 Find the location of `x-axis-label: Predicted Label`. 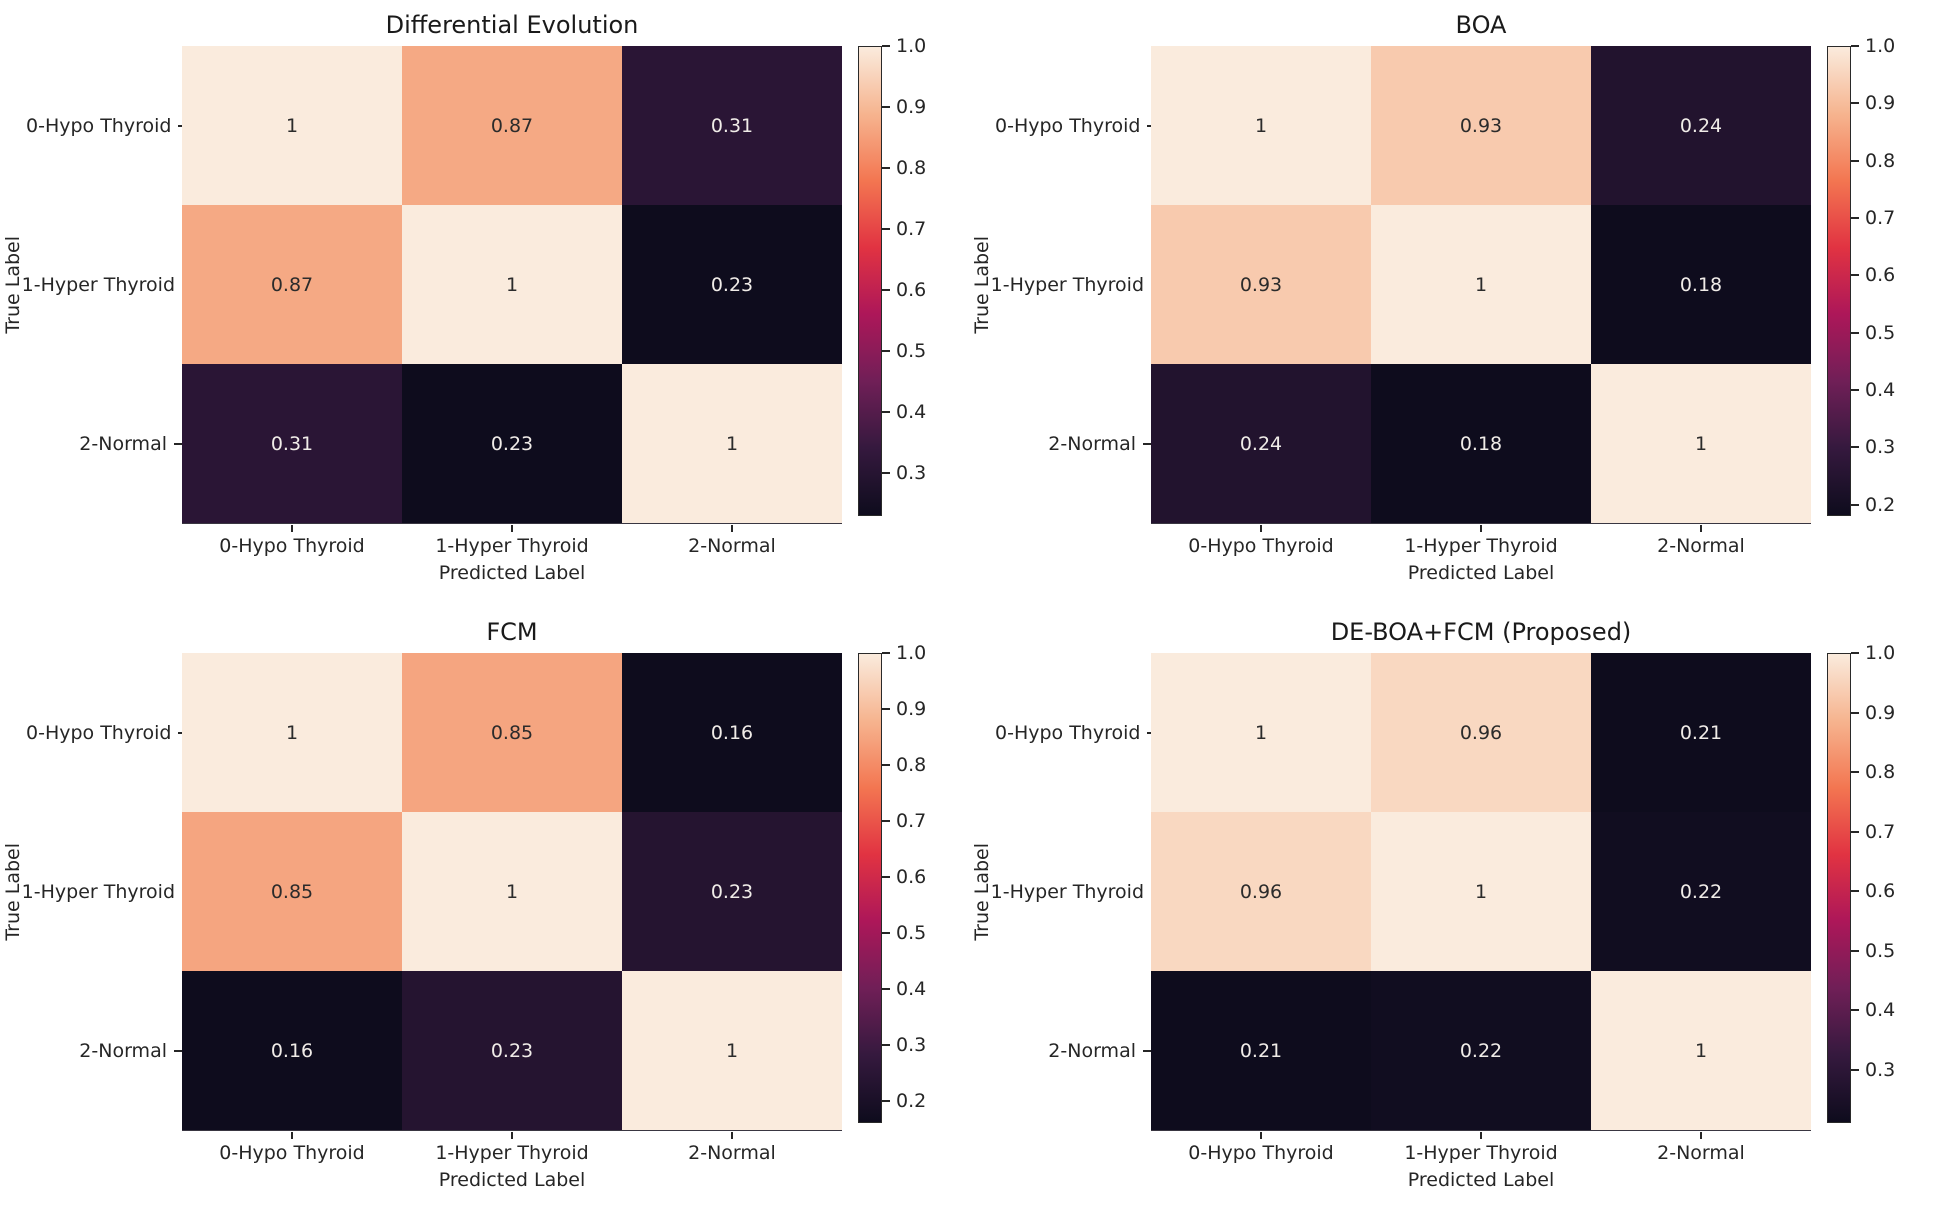

x-axis-label: Predicted Label is located at coordinates (512, 573).